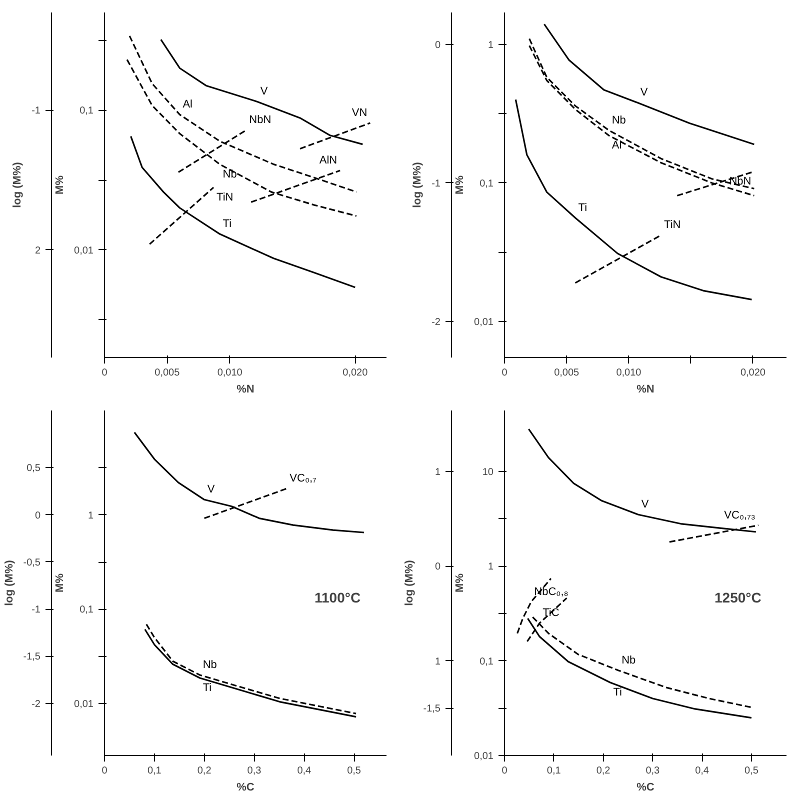  What do you see at coordinates (37, 250) in the screenshot?
I see `y2-tick-label: 2` at bounding box center [37, 250].